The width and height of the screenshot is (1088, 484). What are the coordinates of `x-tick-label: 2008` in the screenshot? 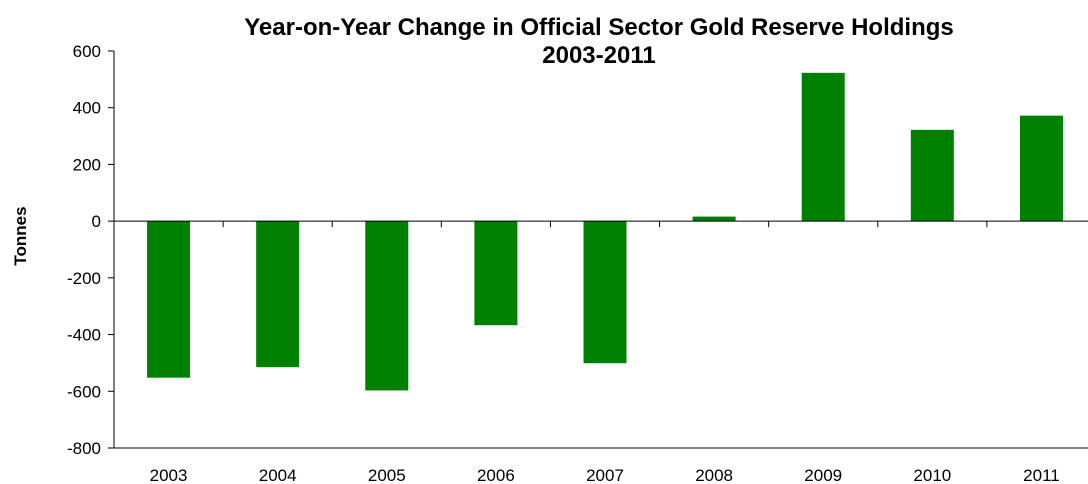 It's located at (714, 475).